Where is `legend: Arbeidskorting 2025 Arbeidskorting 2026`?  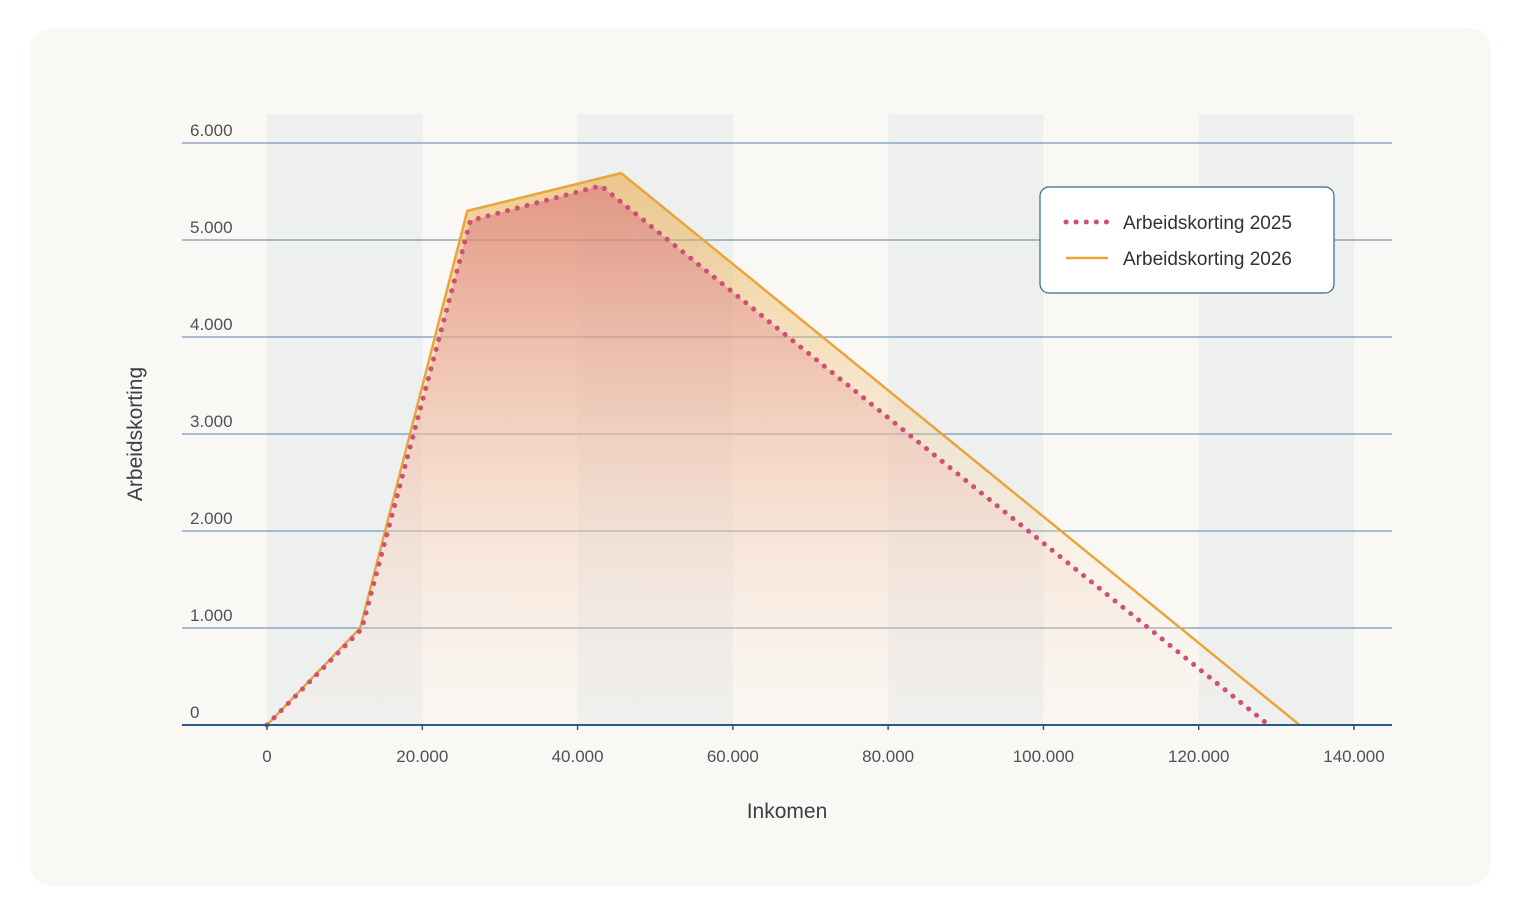 legend: Arbeidskorting 2025 Arbeidskorting 2026 is located at coordinates (1187, 240).